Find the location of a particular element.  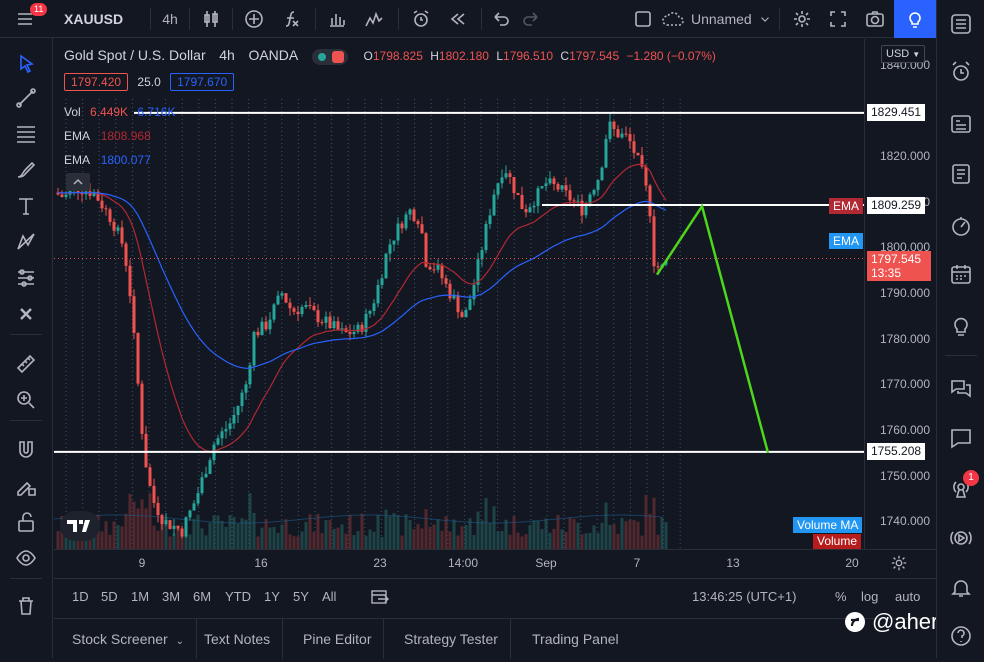

hide-drawings-tool is located at coordinates (26, 558).